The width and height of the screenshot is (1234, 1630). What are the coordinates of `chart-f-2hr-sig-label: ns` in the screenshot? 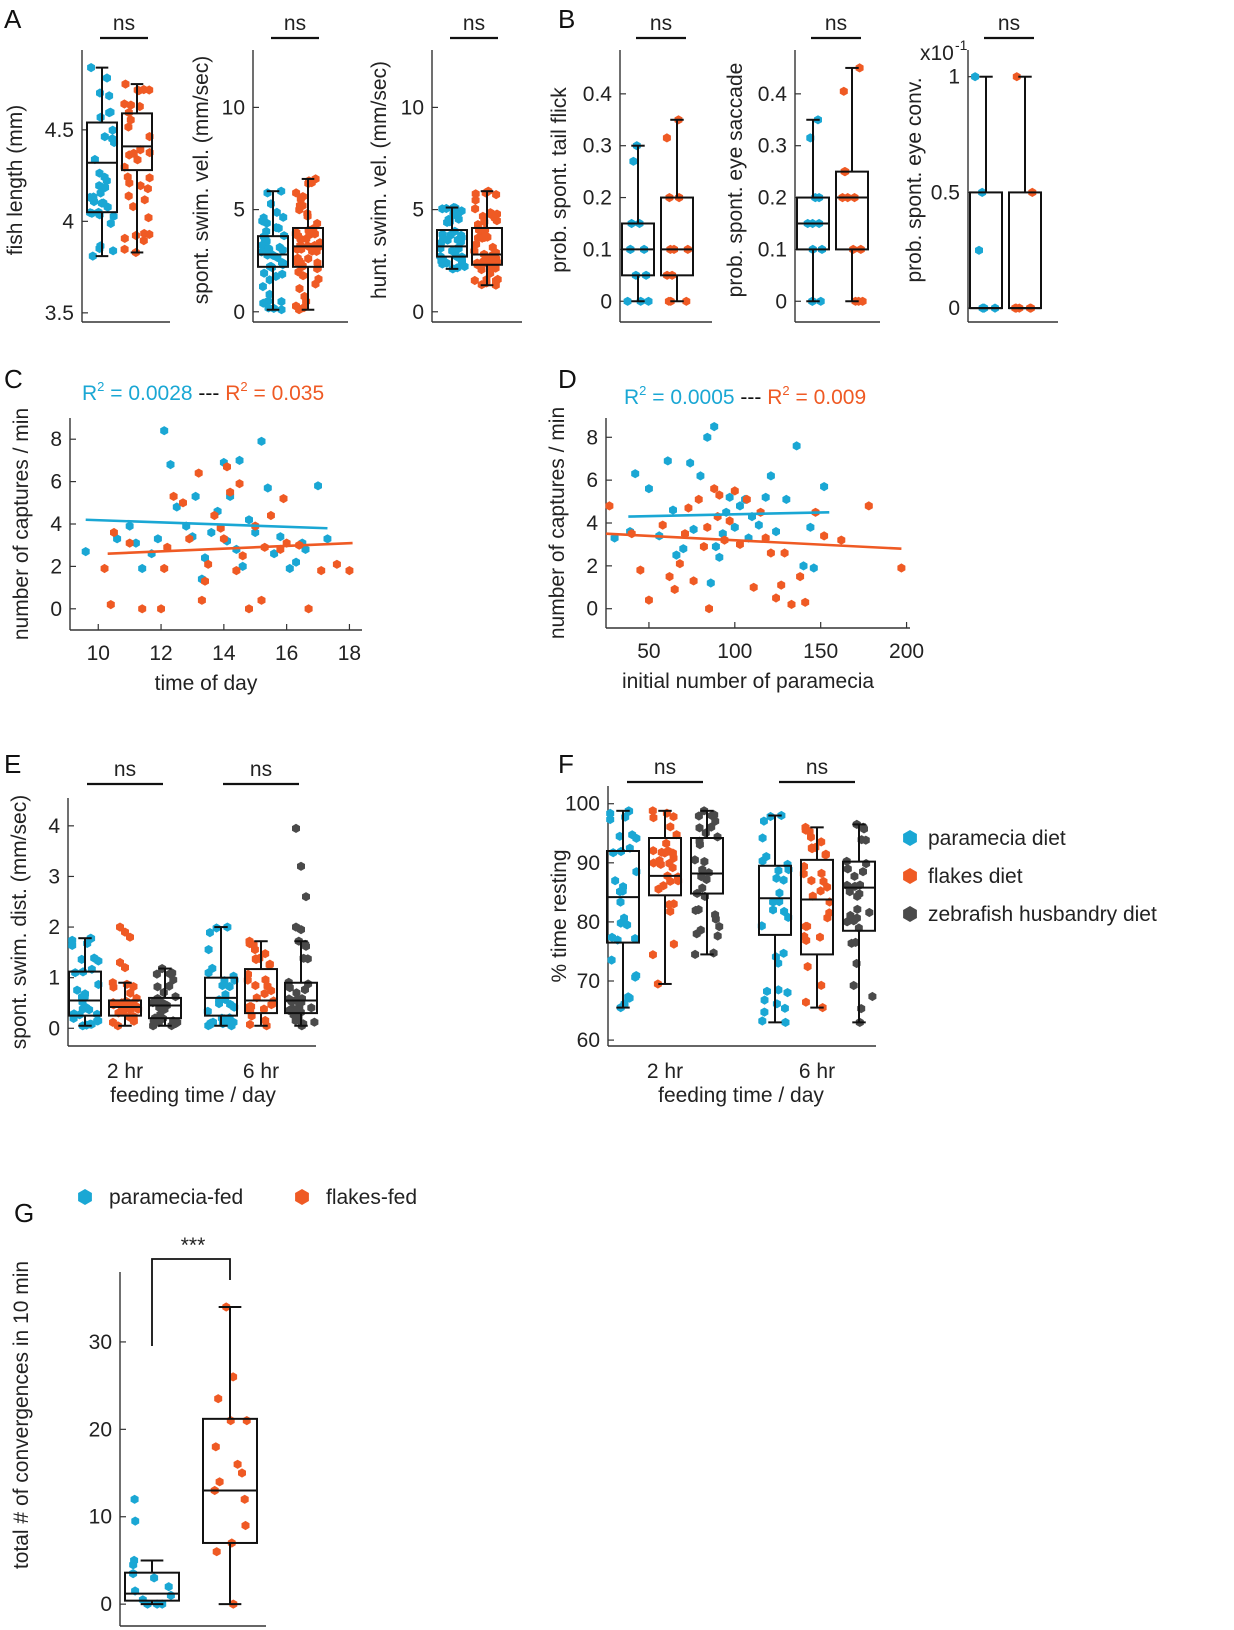 It's located at (665, 767).